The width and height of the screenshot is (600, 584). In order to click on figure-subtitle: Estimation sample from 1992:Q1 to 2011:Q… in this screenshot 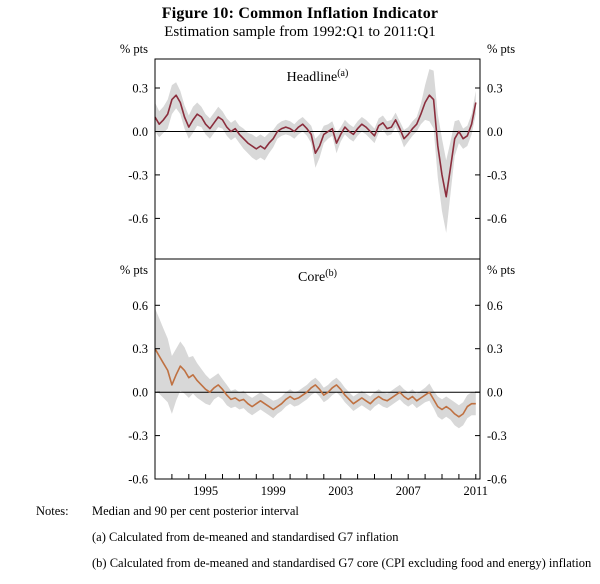, I will do `click(300, 32)`.